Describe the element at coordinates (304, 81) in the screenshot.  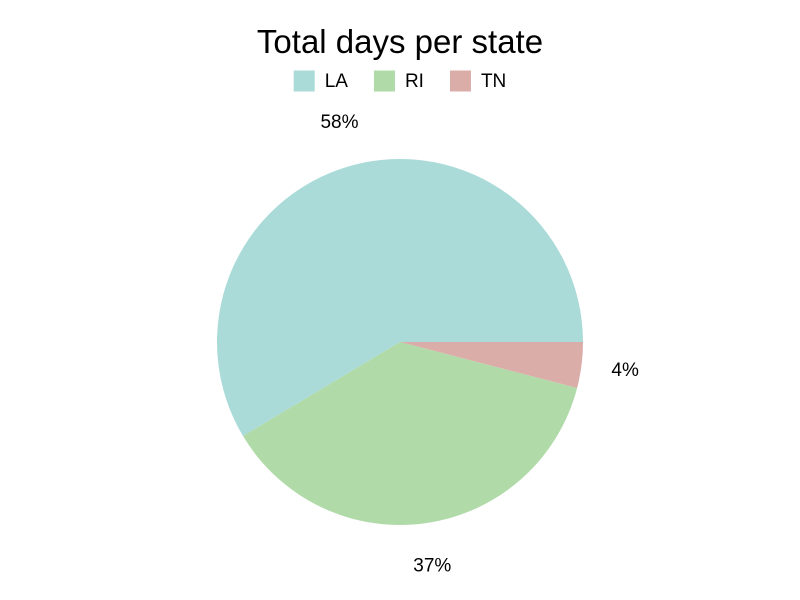
I see `legend-swatch-la` at that location.